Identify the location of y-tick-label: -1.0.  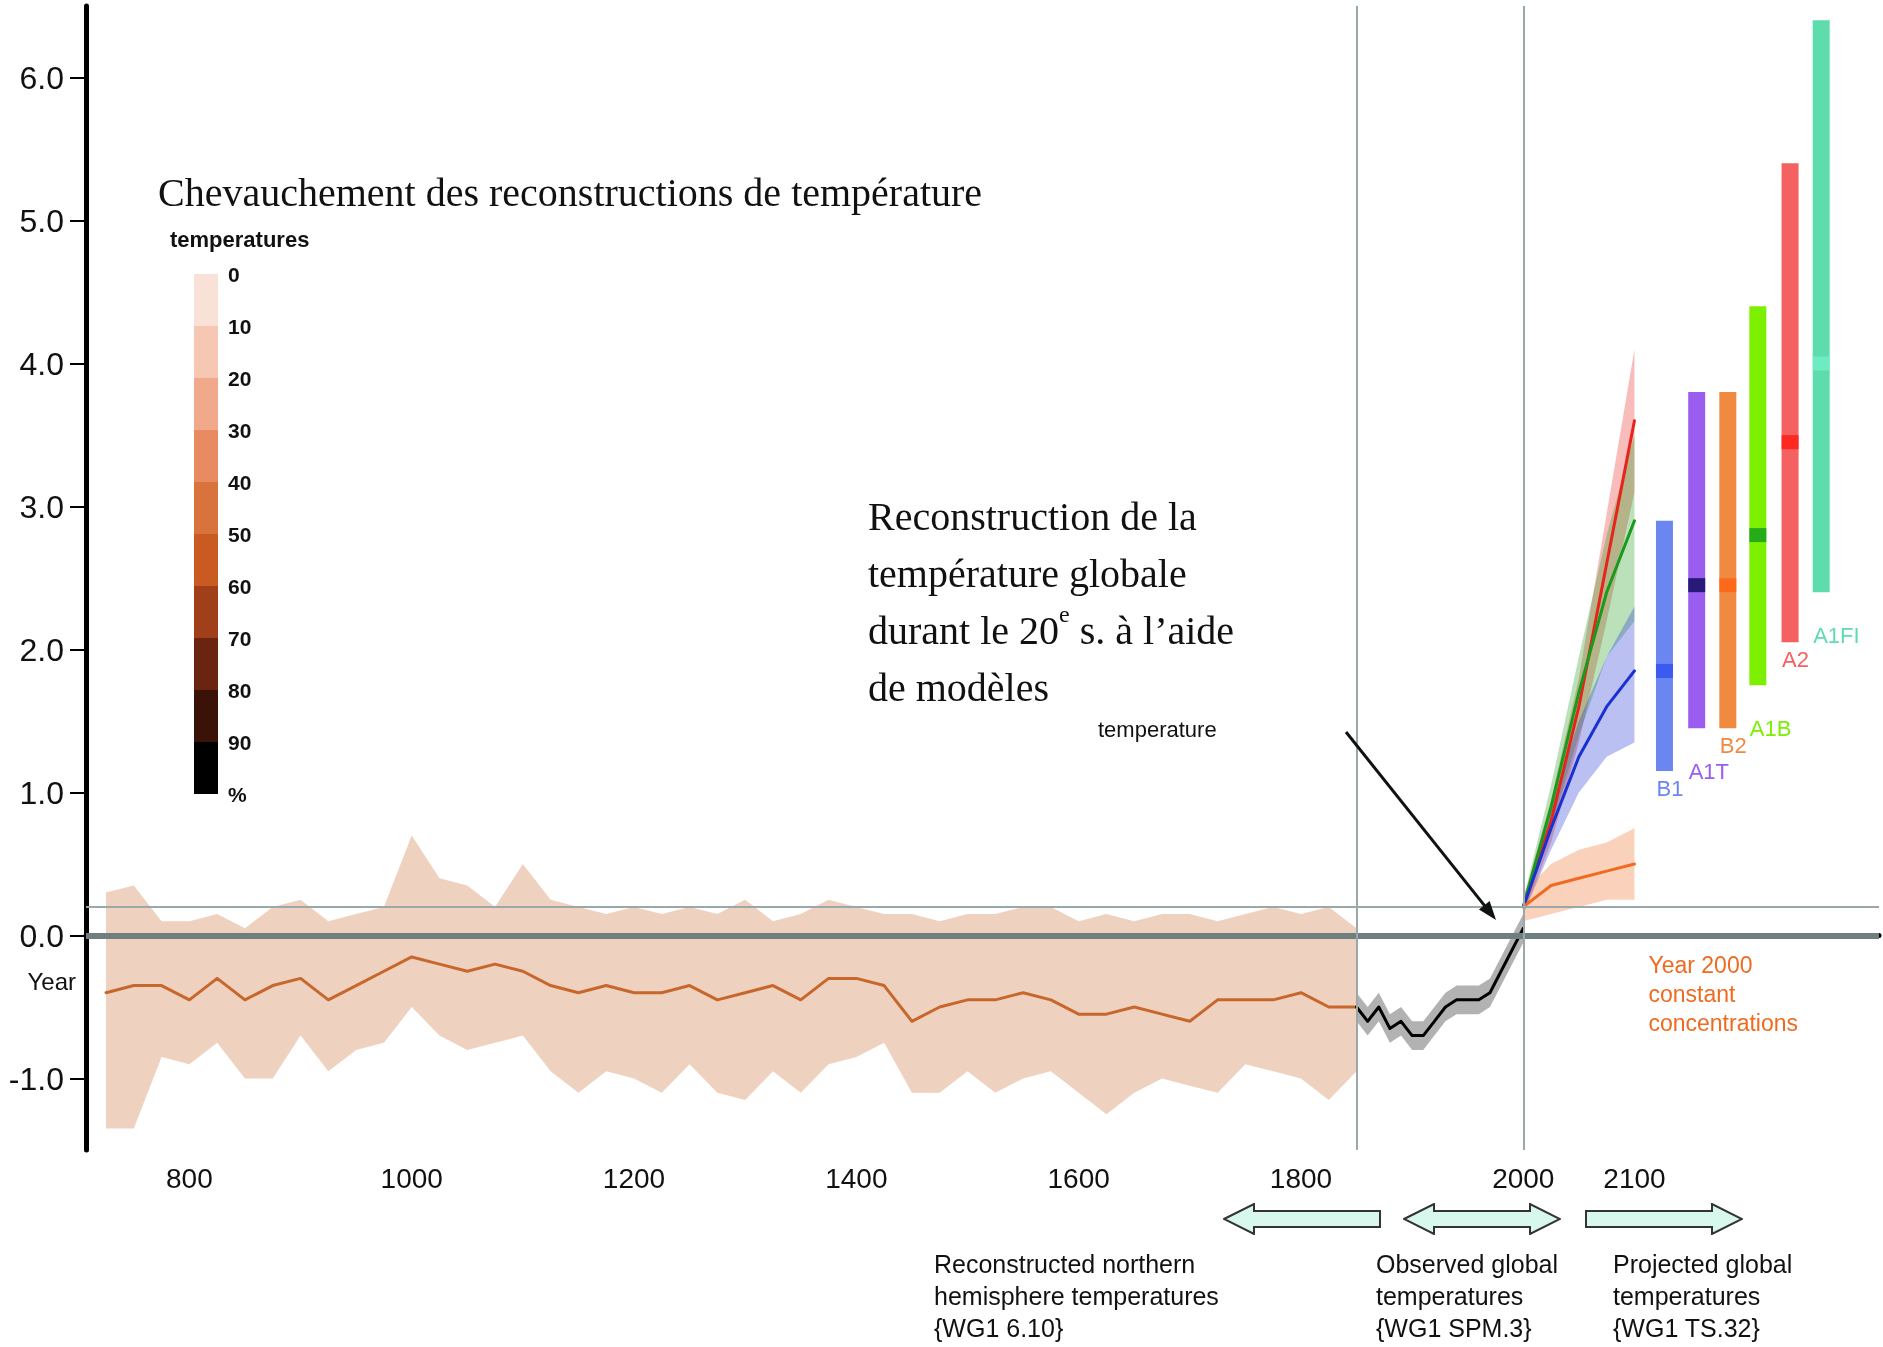
(36, 1078).